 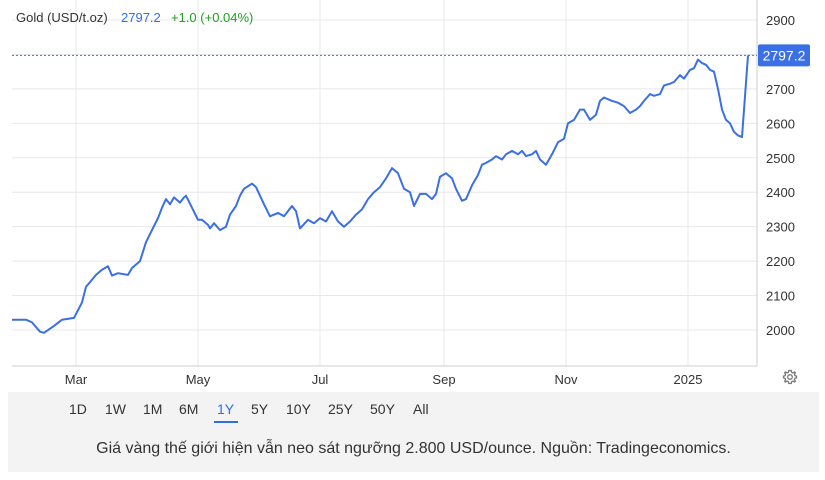 I want to click on x-tick-label: Jul, so click(x=320, y=379).